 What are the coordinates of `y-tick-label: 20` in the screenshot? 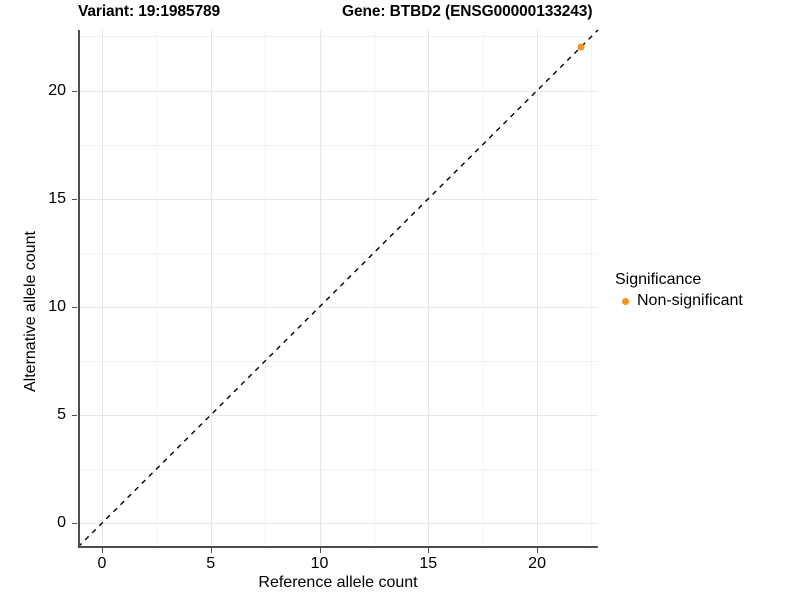 It's located at (57, 90).